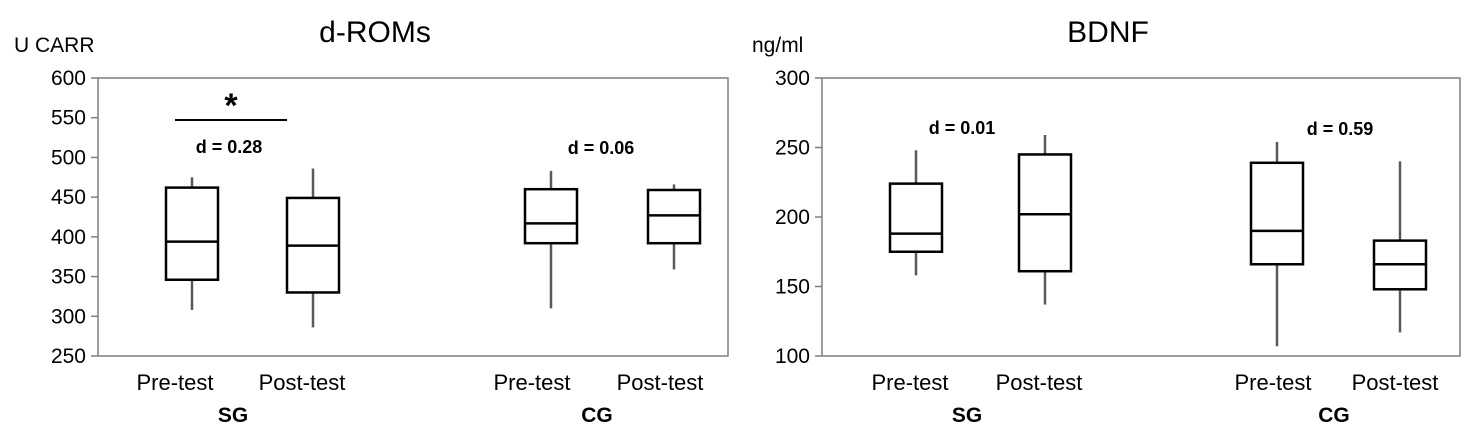 This screenshot has height=443, width=1464. What do you see at coordinates (792, 356) in the screenshot?
I see `y-tick-label: 100` at bounding box center [792, 356].